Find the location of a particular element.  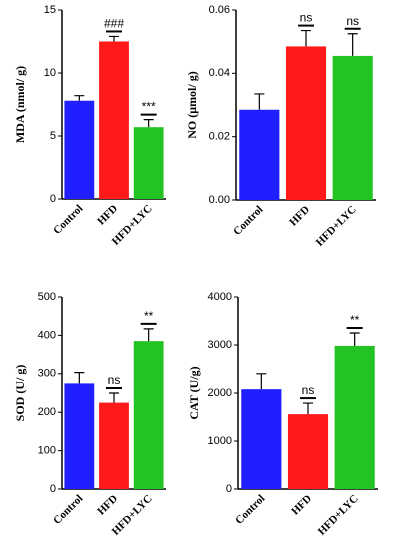

y-tick-label: 0.06 is located at coordinates (219, 10).